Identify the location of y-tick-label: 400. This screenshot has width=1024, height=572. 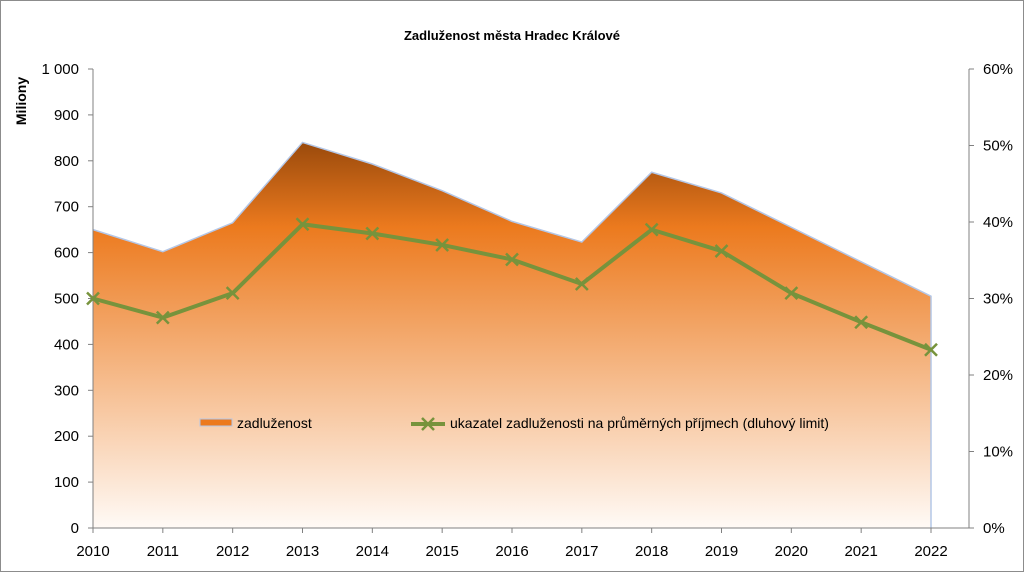
(66, 344).